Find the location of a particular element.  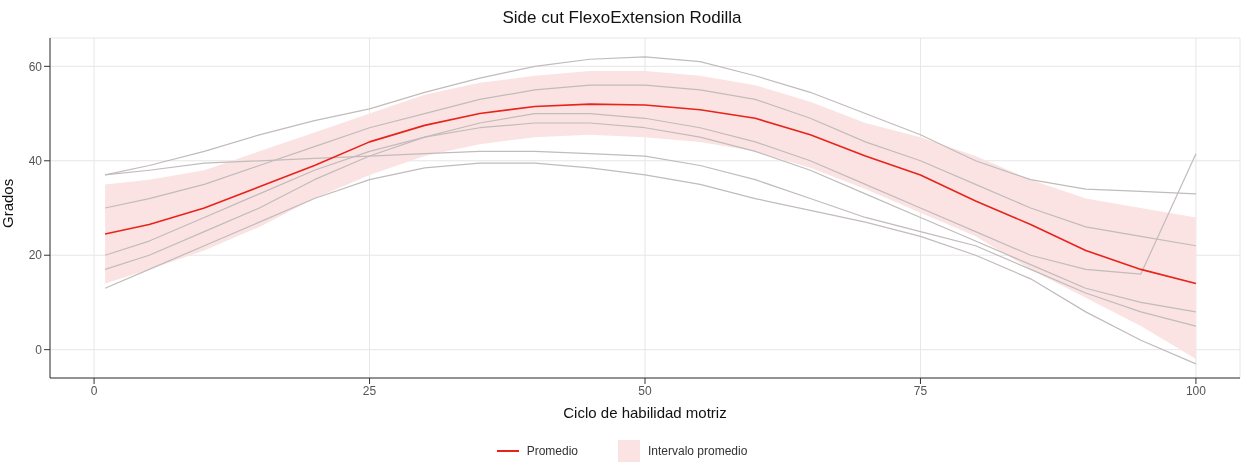

legend-label: Intervalo promedio is located at coordinates (697, 451).